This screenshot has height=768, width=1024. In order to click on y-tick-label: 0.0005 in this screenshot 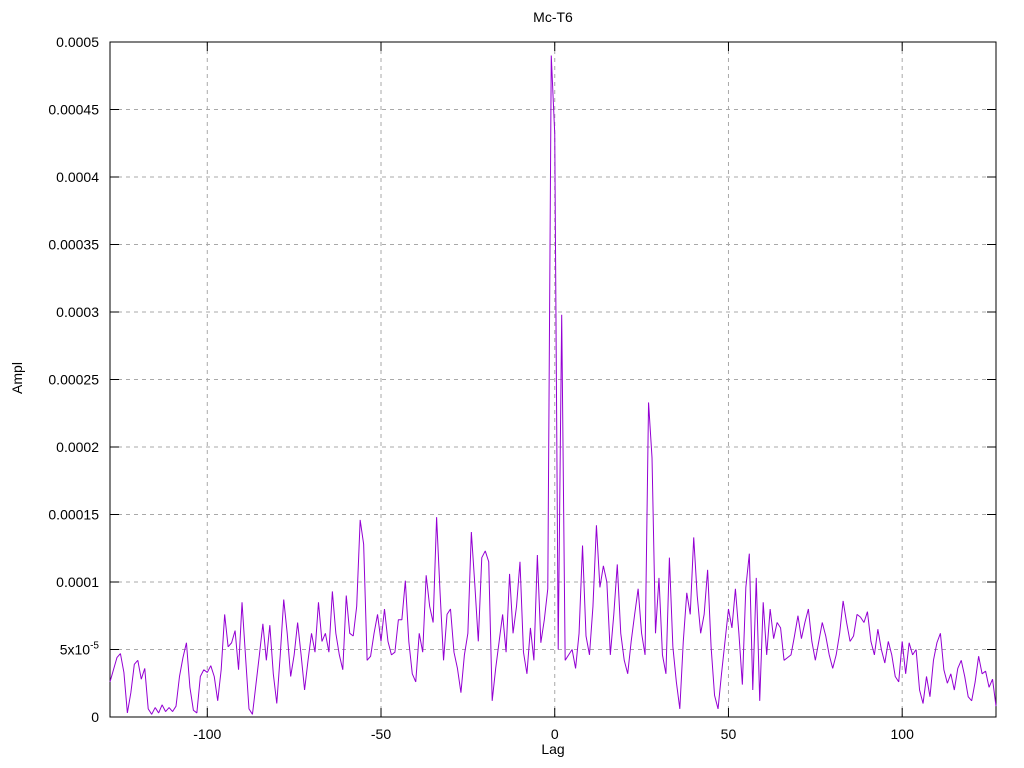, I will do `click(77, 42)`.